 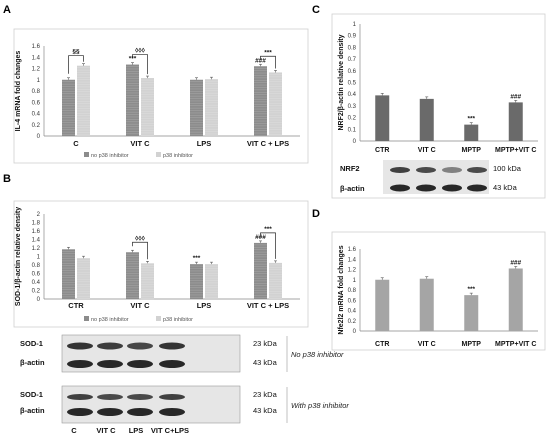 What do you see at coordinates (352, 291) in the screenshot?
I see `y-tick-label: 0.8` at bounding box center [352, 291].